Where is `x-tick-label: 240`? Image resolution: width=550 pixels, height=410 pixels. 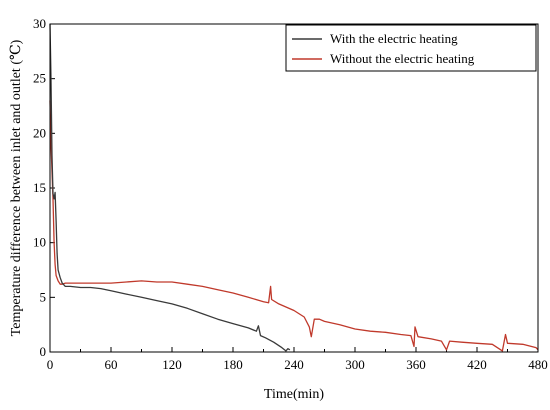
x-tick-label: 240 is located at coordinates (294, 364).